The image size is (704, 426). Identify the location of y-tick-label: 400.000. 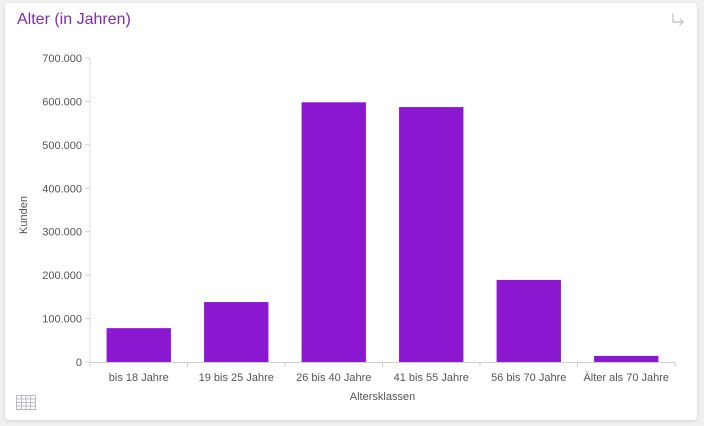
(62, 189).